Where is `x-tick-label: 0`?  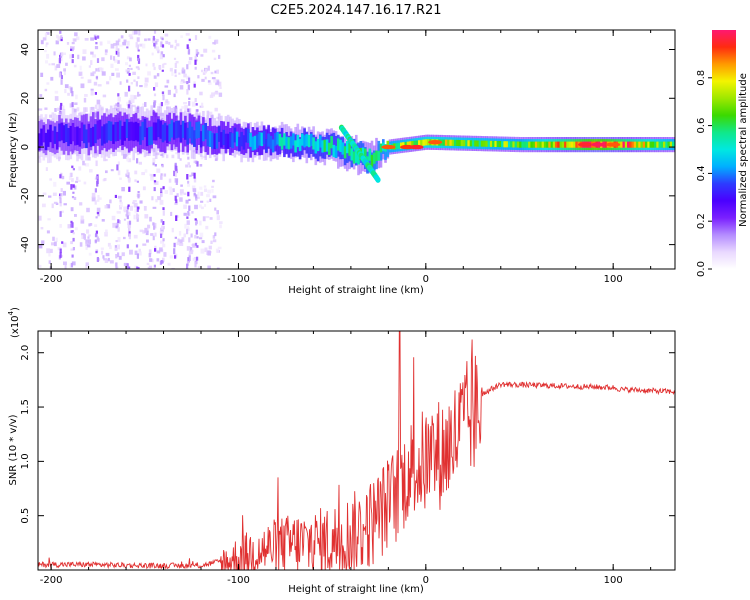
x-tick-label: 0 is located at coordinates (426, 279).